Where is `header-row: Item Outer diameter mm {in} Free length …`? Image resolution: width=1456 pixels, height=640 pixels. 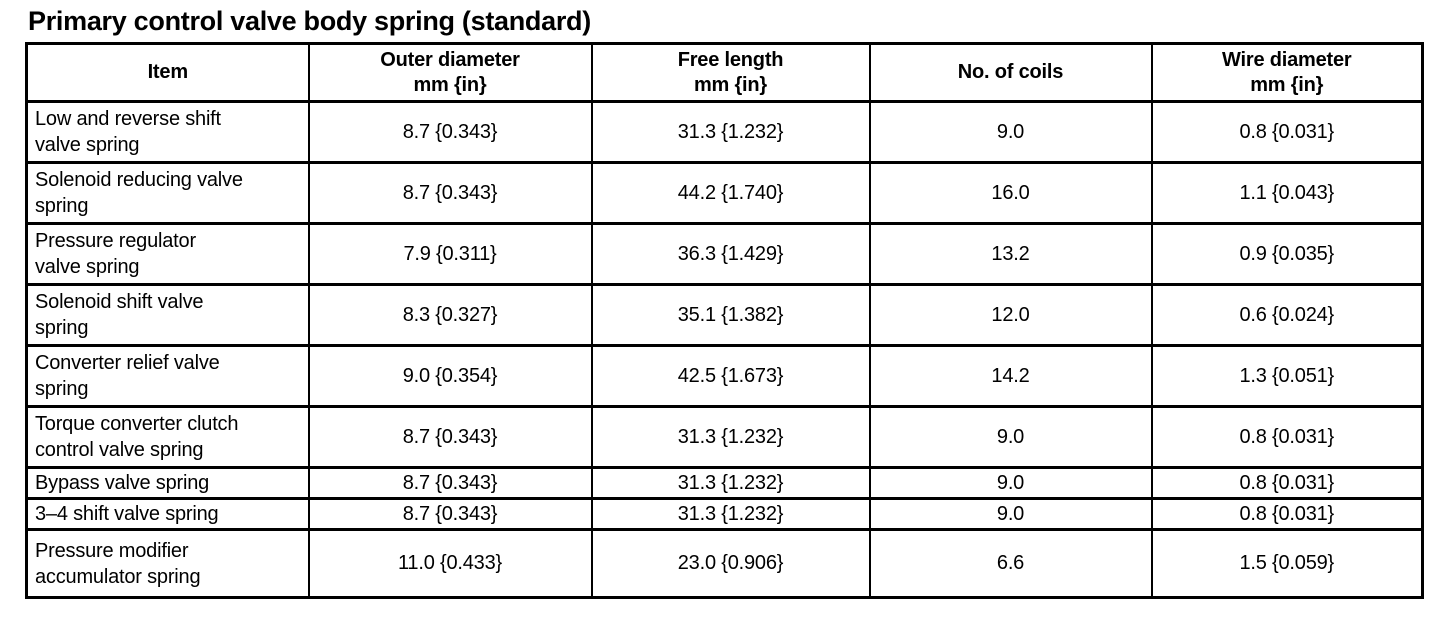 header-row: Item Outer diameter mm {in} Free length … is located at coordinates (724, 72).